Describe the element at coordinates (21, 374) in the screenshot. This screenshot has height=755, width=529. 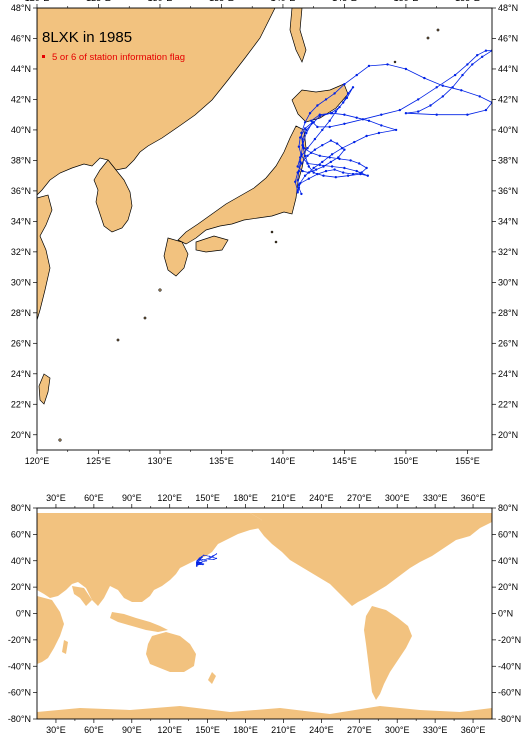
I see `regional-lat-label-left: 24°N` at that location.